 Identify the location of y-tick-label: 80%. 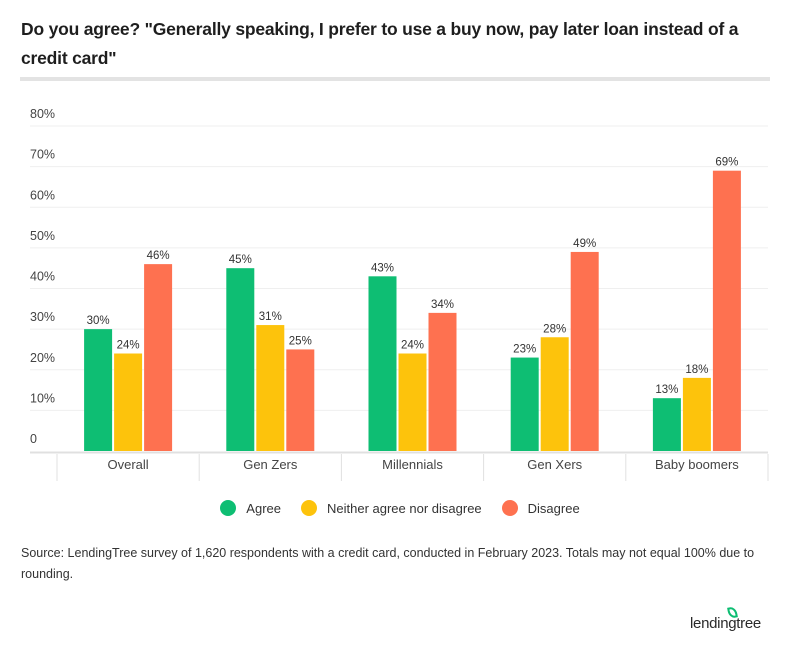
(42, 114).